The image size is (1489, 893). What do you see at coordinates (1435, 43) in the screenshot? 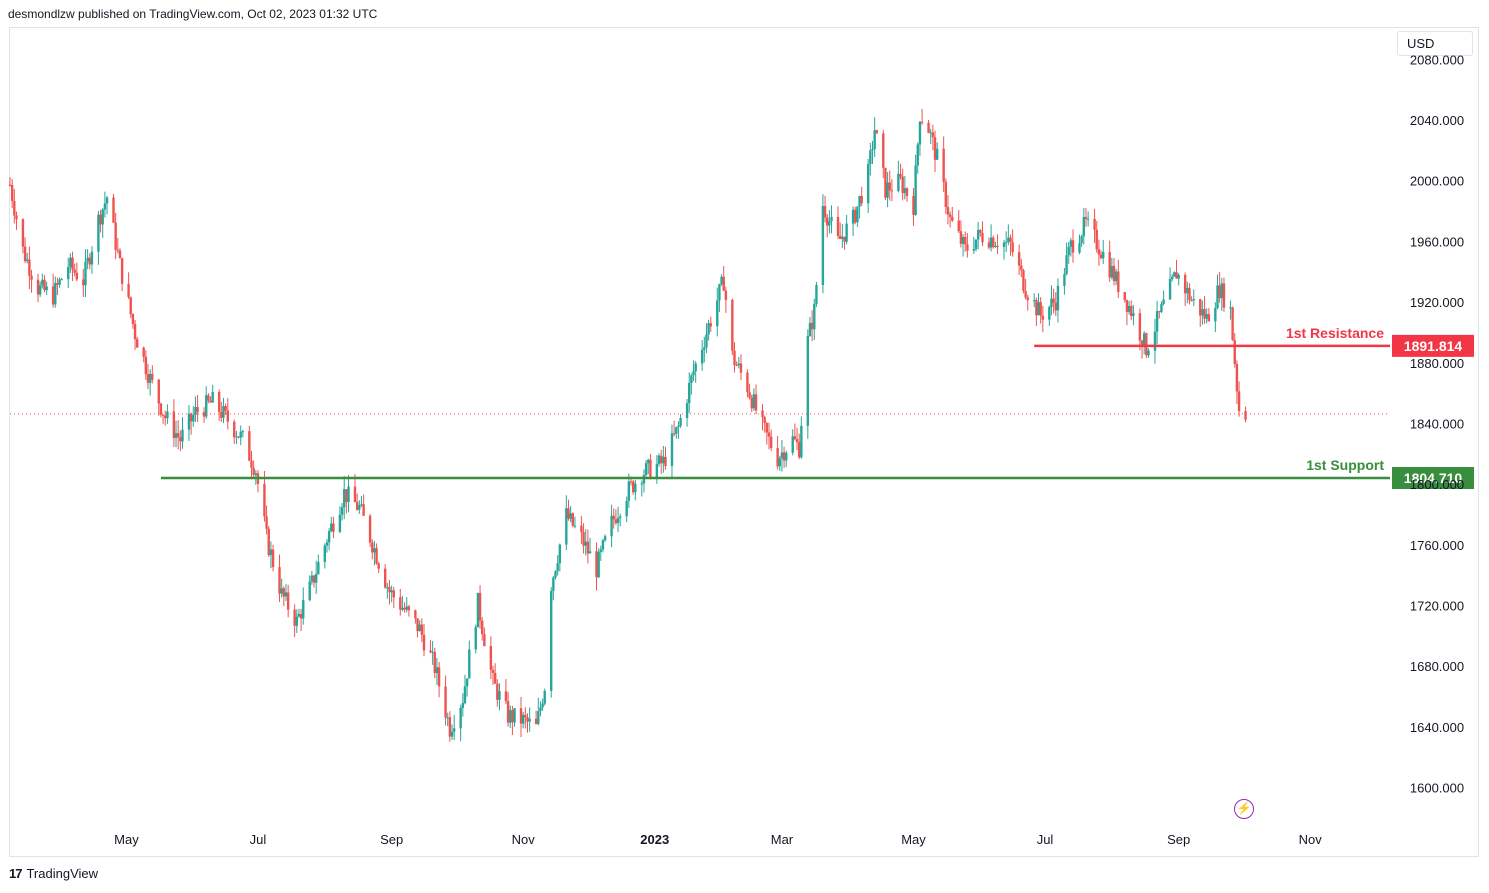
I see `currency-selector: USD` at bounding box center [1435, 43].